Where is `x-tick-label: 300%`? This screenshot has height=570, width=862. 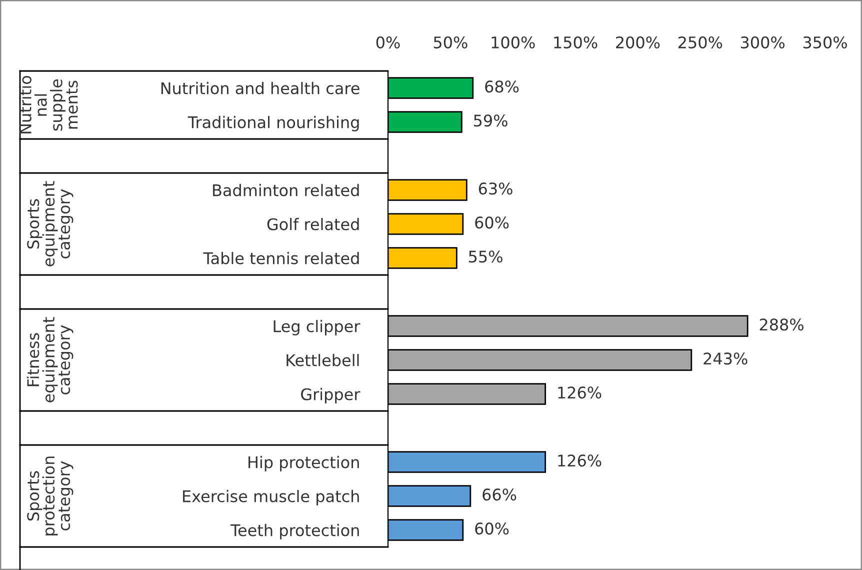
x-tick-label: 300% is located at coordinates (762, 42).